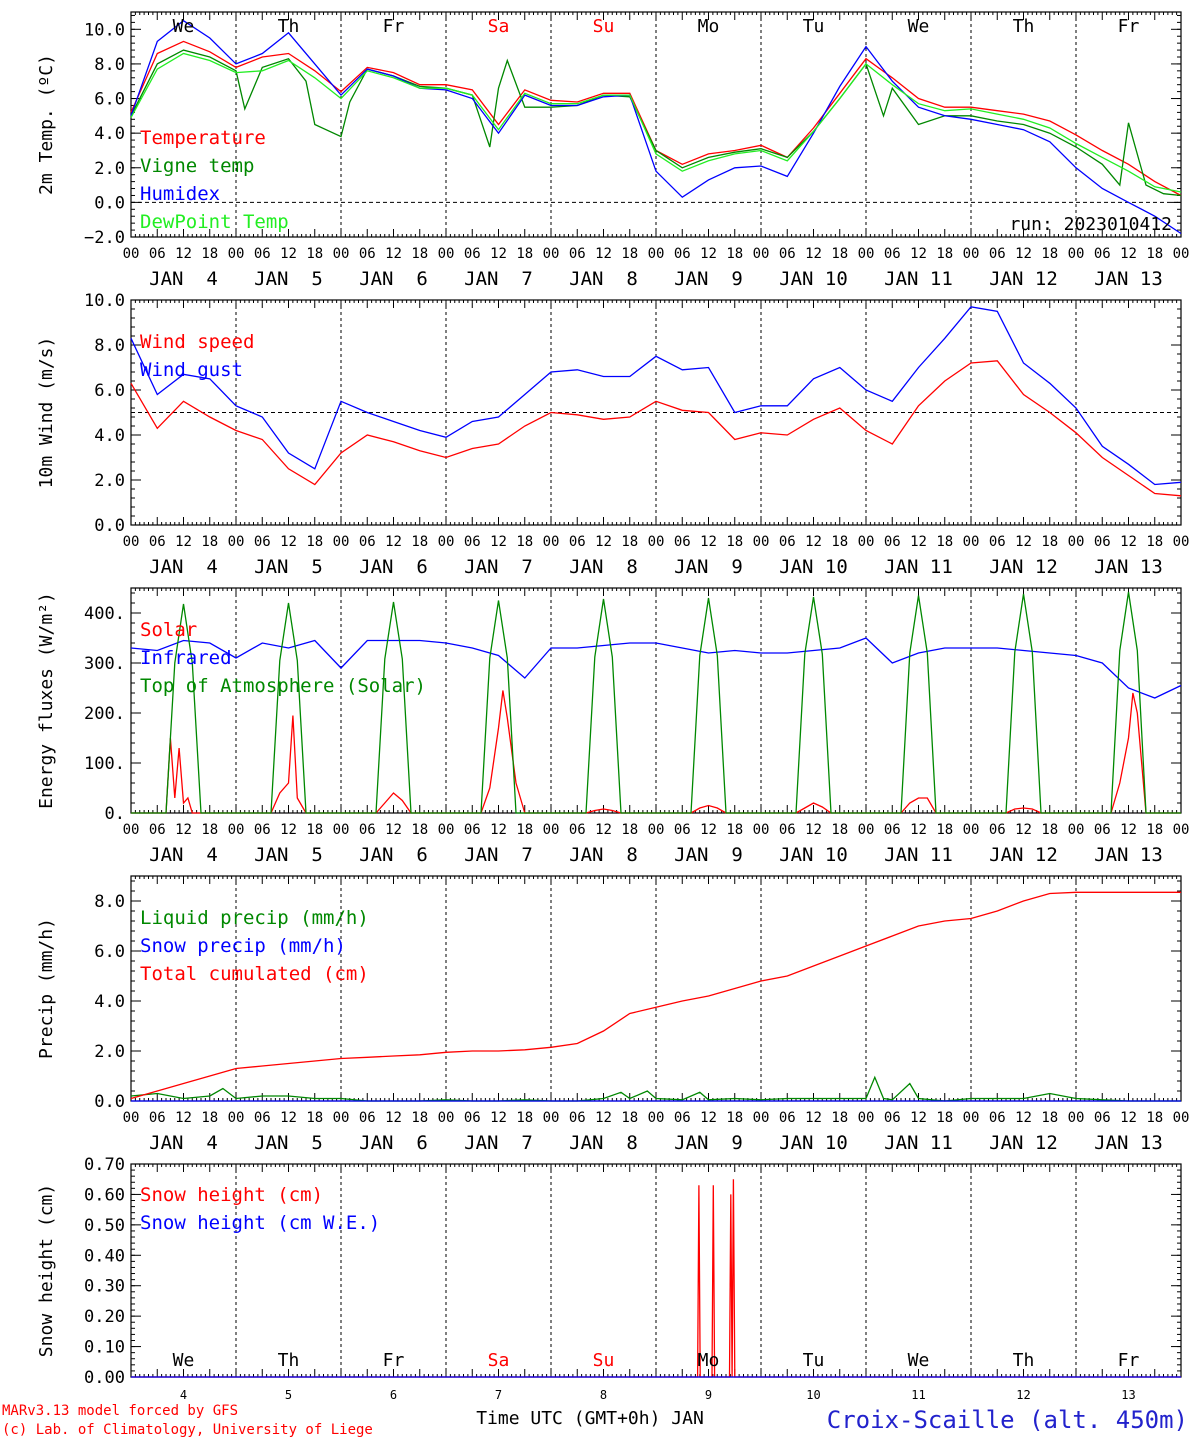  Describe the element at coordinates (109, 169) in the screenshot. I see `y-tick-label: 2.0` at that location.